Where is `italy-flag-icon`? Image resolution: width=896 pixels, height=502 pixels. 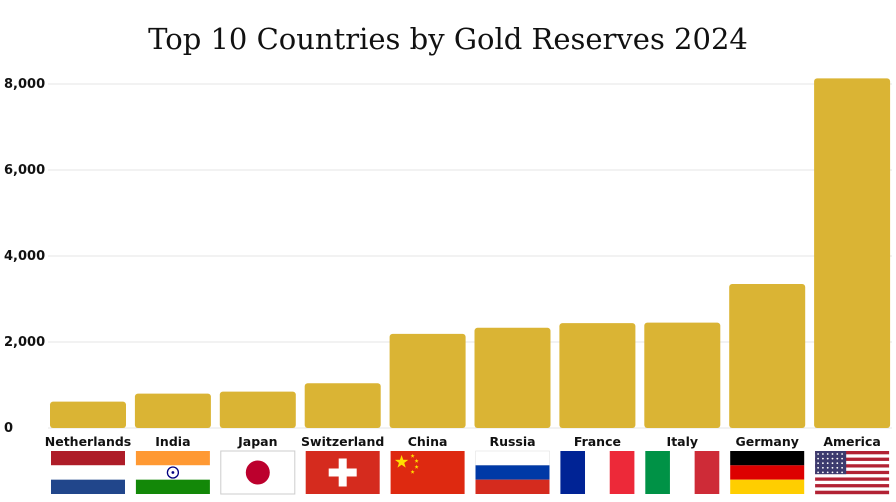 italy-flag-icon is located at coordinates (682, 472).